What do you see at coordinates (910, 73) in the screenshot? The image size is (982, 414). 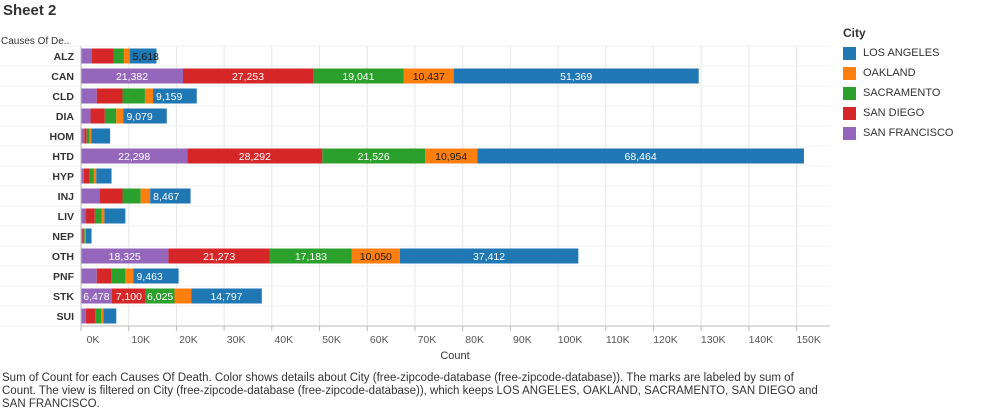 I see `legend-item: OAKLAND` at bounding box center [910, 73].